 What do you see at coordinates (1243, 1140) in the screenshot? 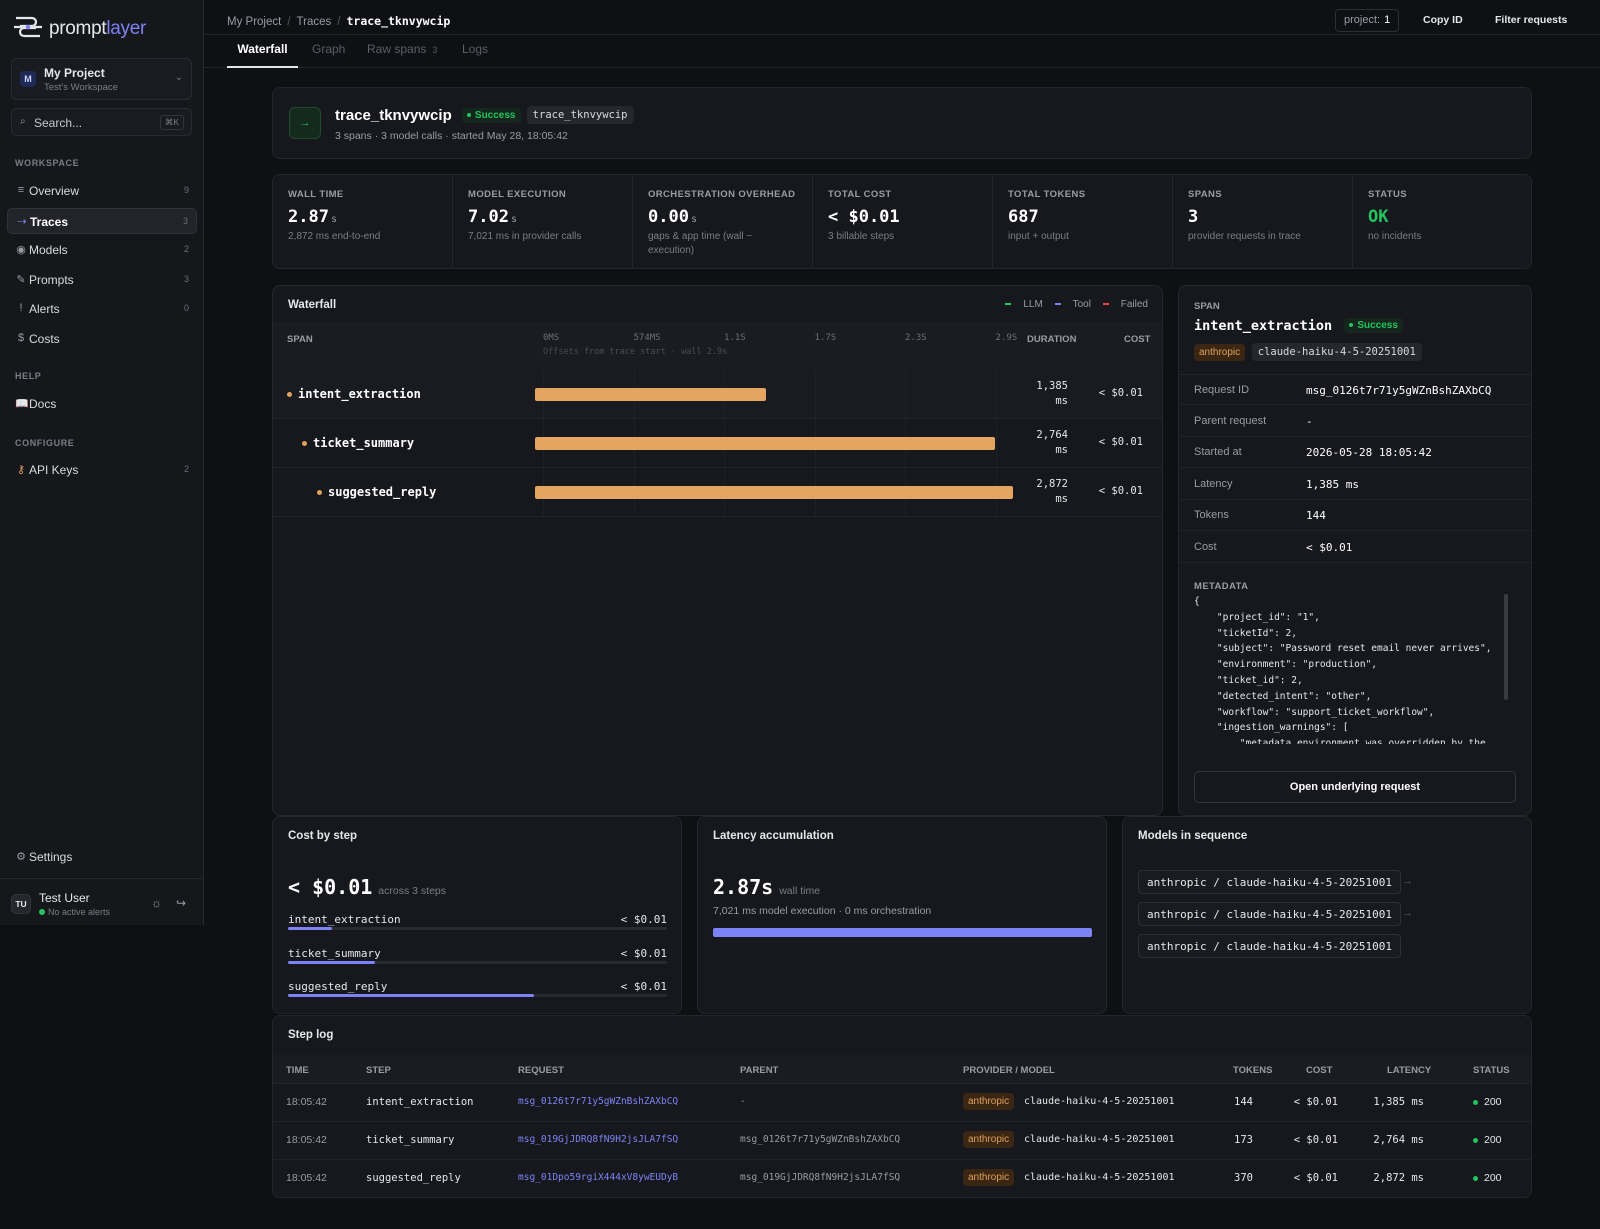
I see `cell-tokens: 173` at bounding box center [1243, 1140].